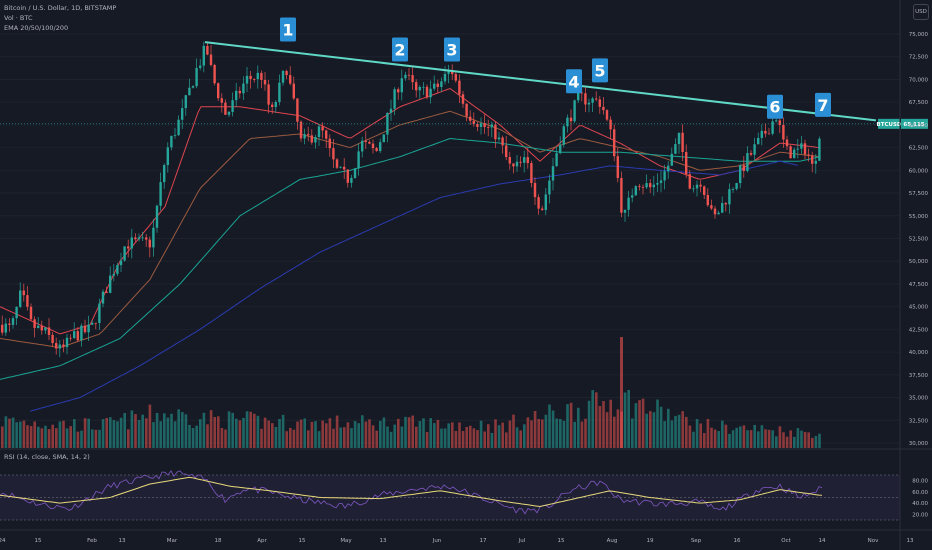 The width and height of the screenshot is (932, 550). What do you see at coordinates (921, 12) in the screenshot?
I see `currency-button: USD` at bounding box center [921, 12].